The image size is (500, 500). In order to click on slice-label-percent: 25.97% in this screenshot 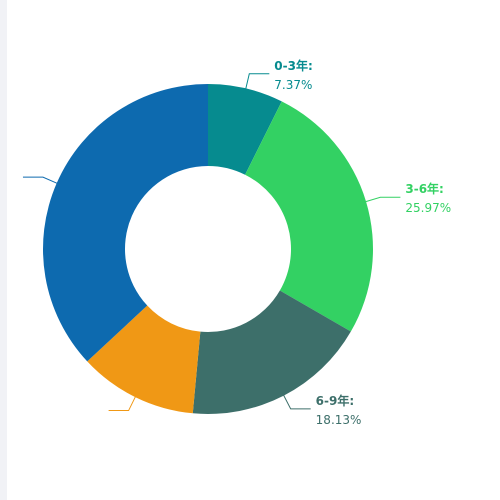, I will do `click(428, 208)`.